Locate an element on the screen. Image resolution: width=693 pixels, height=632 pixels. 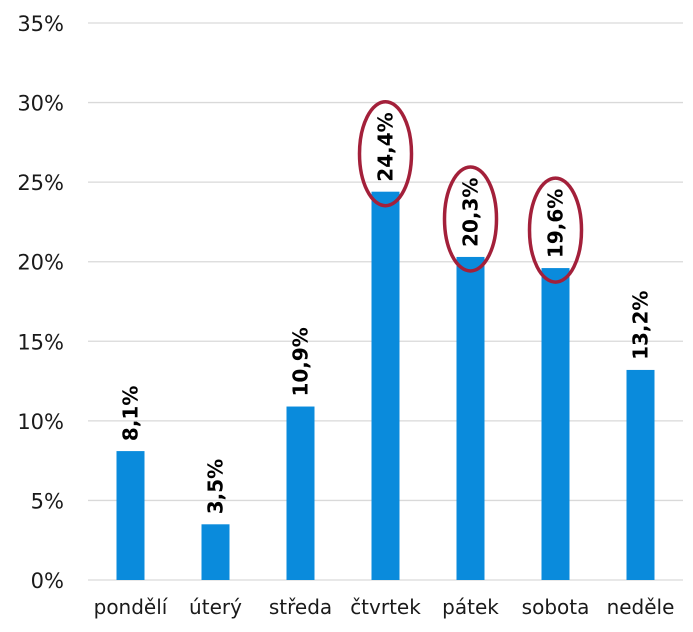
y-tick-label: 35% is located at coordinates (40, 24).